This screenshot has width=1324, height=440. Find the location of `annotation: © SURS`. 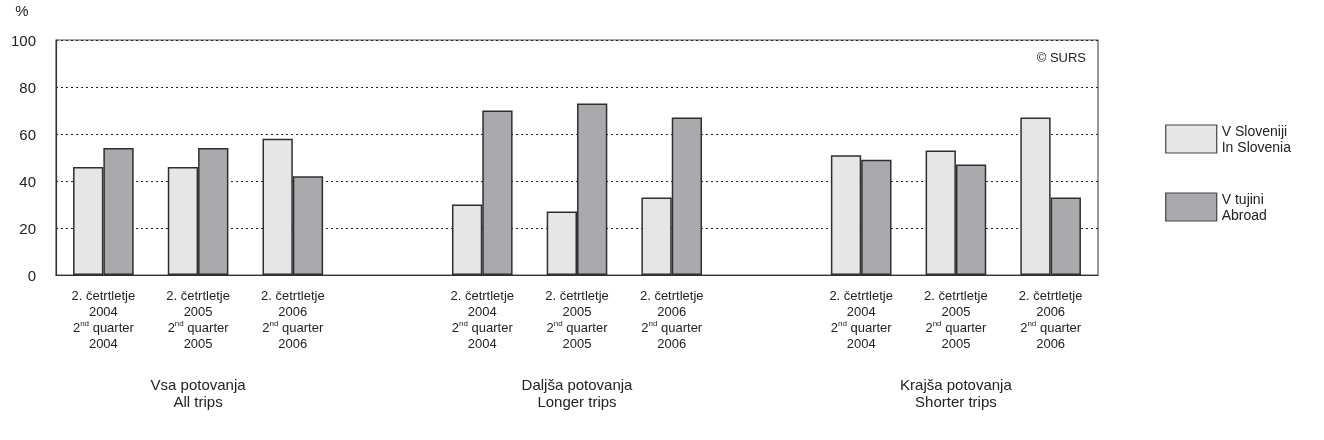

annotation: © SURS is located at coordinates (1061, 57).